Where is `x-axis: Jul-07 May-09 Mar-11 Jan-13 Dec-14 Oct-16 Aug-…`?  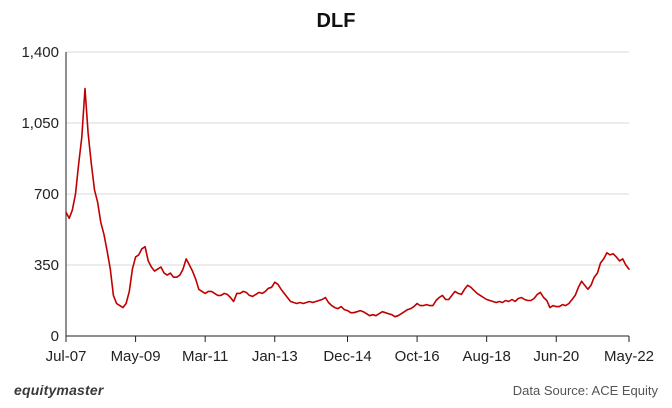 x-axis: Jul-07 May-09 Mar-11 Jan-13 Dec-14 Oct-16 Aug-… is located at coordinates (350, 350).